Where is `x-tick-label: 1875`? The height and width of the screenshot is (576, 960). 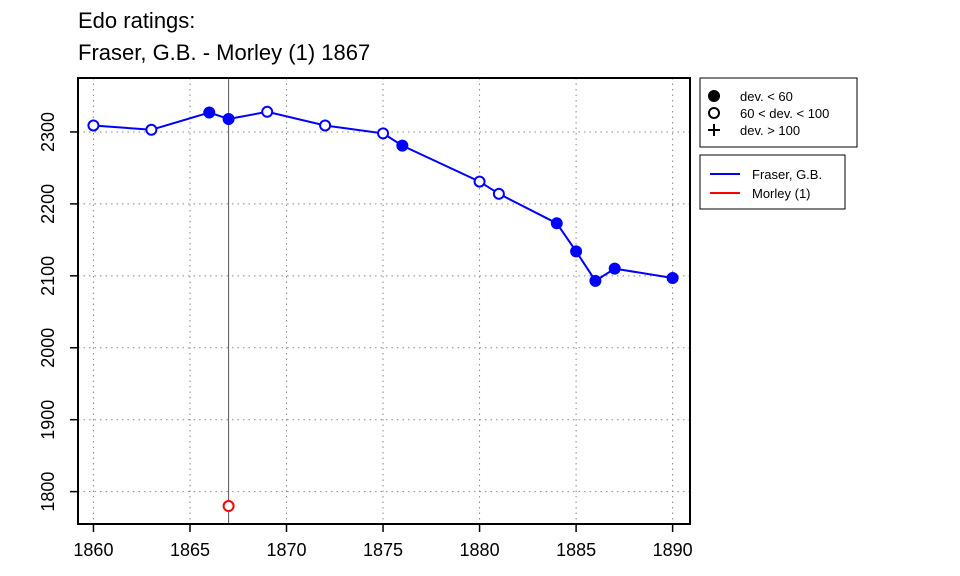
x-tick-label: 1875 is located at coordinates (383, 550).